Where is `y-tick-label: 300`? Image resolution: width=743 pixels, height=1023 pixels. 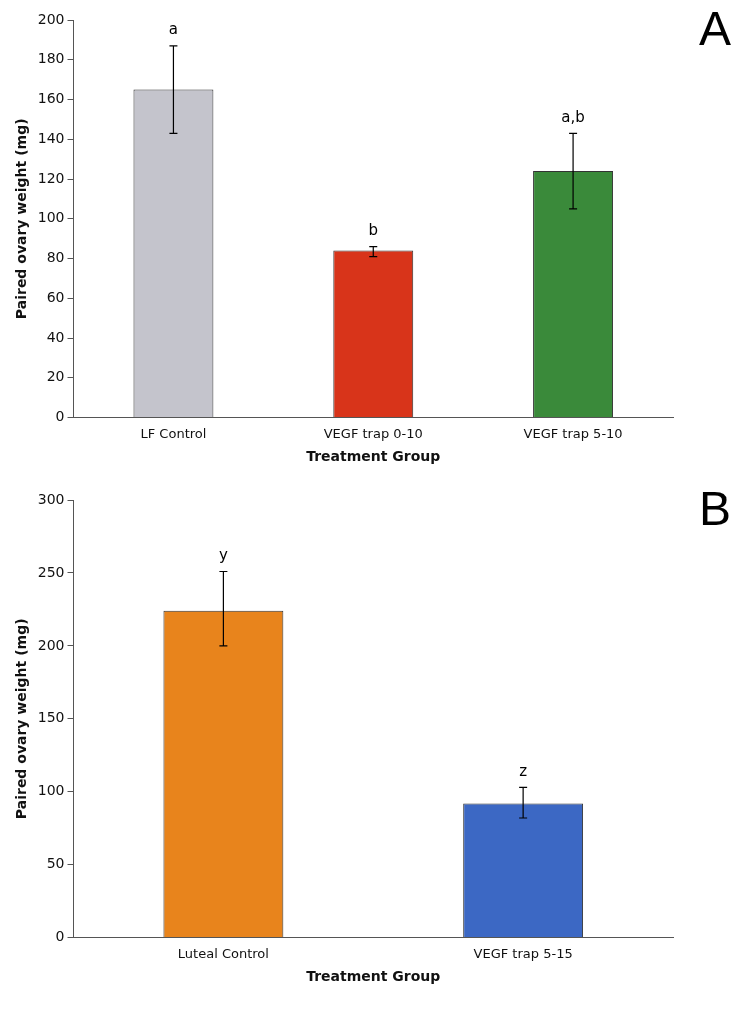 y-tick-label: 300 is located at coordinates (51, 498).